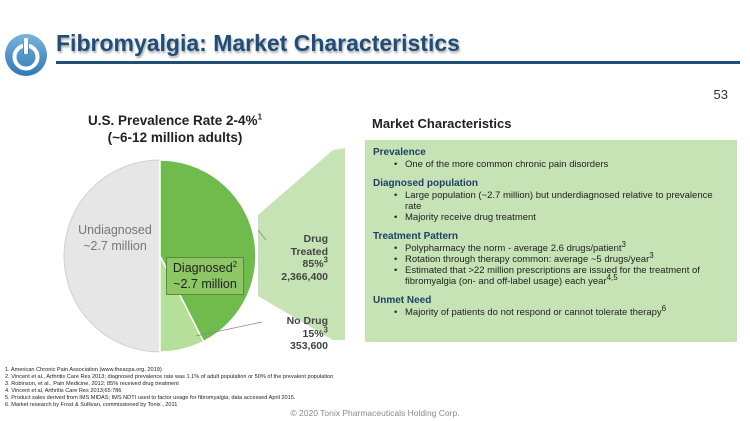 The height and width of the screenshot is (421, 750). I want to click on section-title: Diagnosed population, so click(425, 183).